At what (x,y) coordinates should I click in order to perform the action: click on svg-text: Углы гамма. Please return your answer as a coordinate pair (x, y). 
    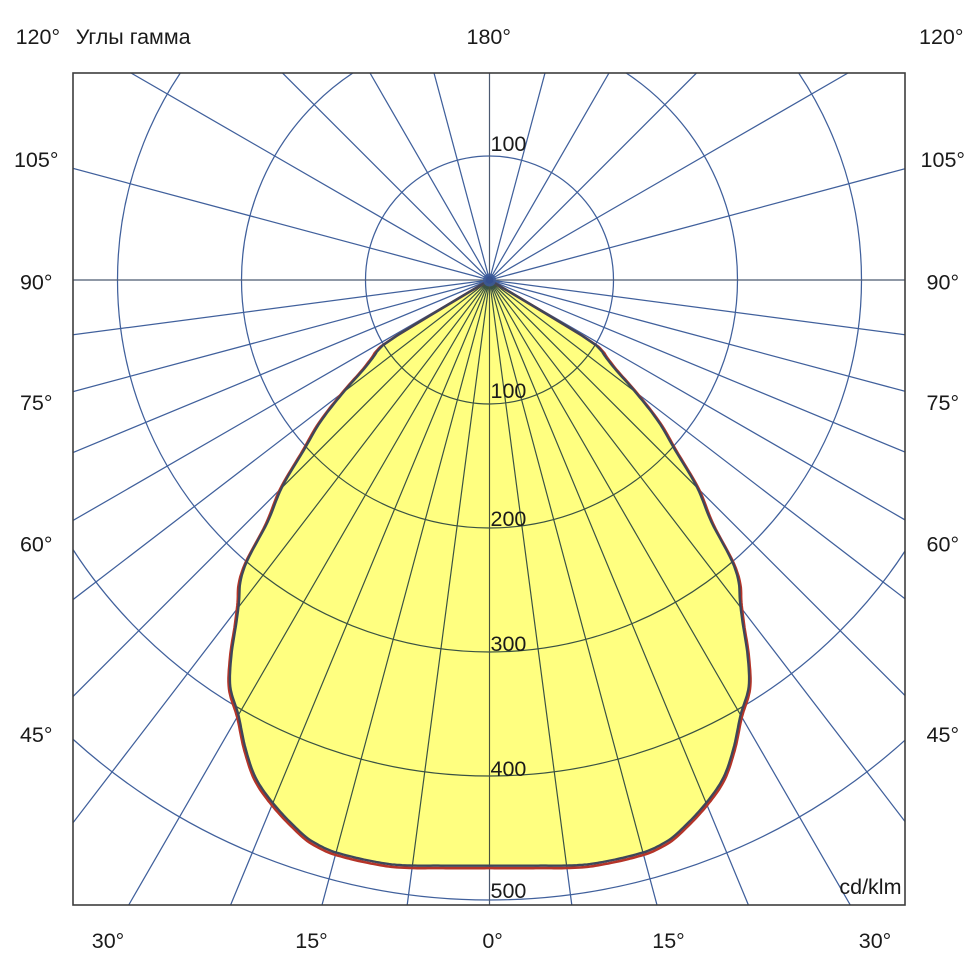
    Looking at the image, I should click on (133, 37).